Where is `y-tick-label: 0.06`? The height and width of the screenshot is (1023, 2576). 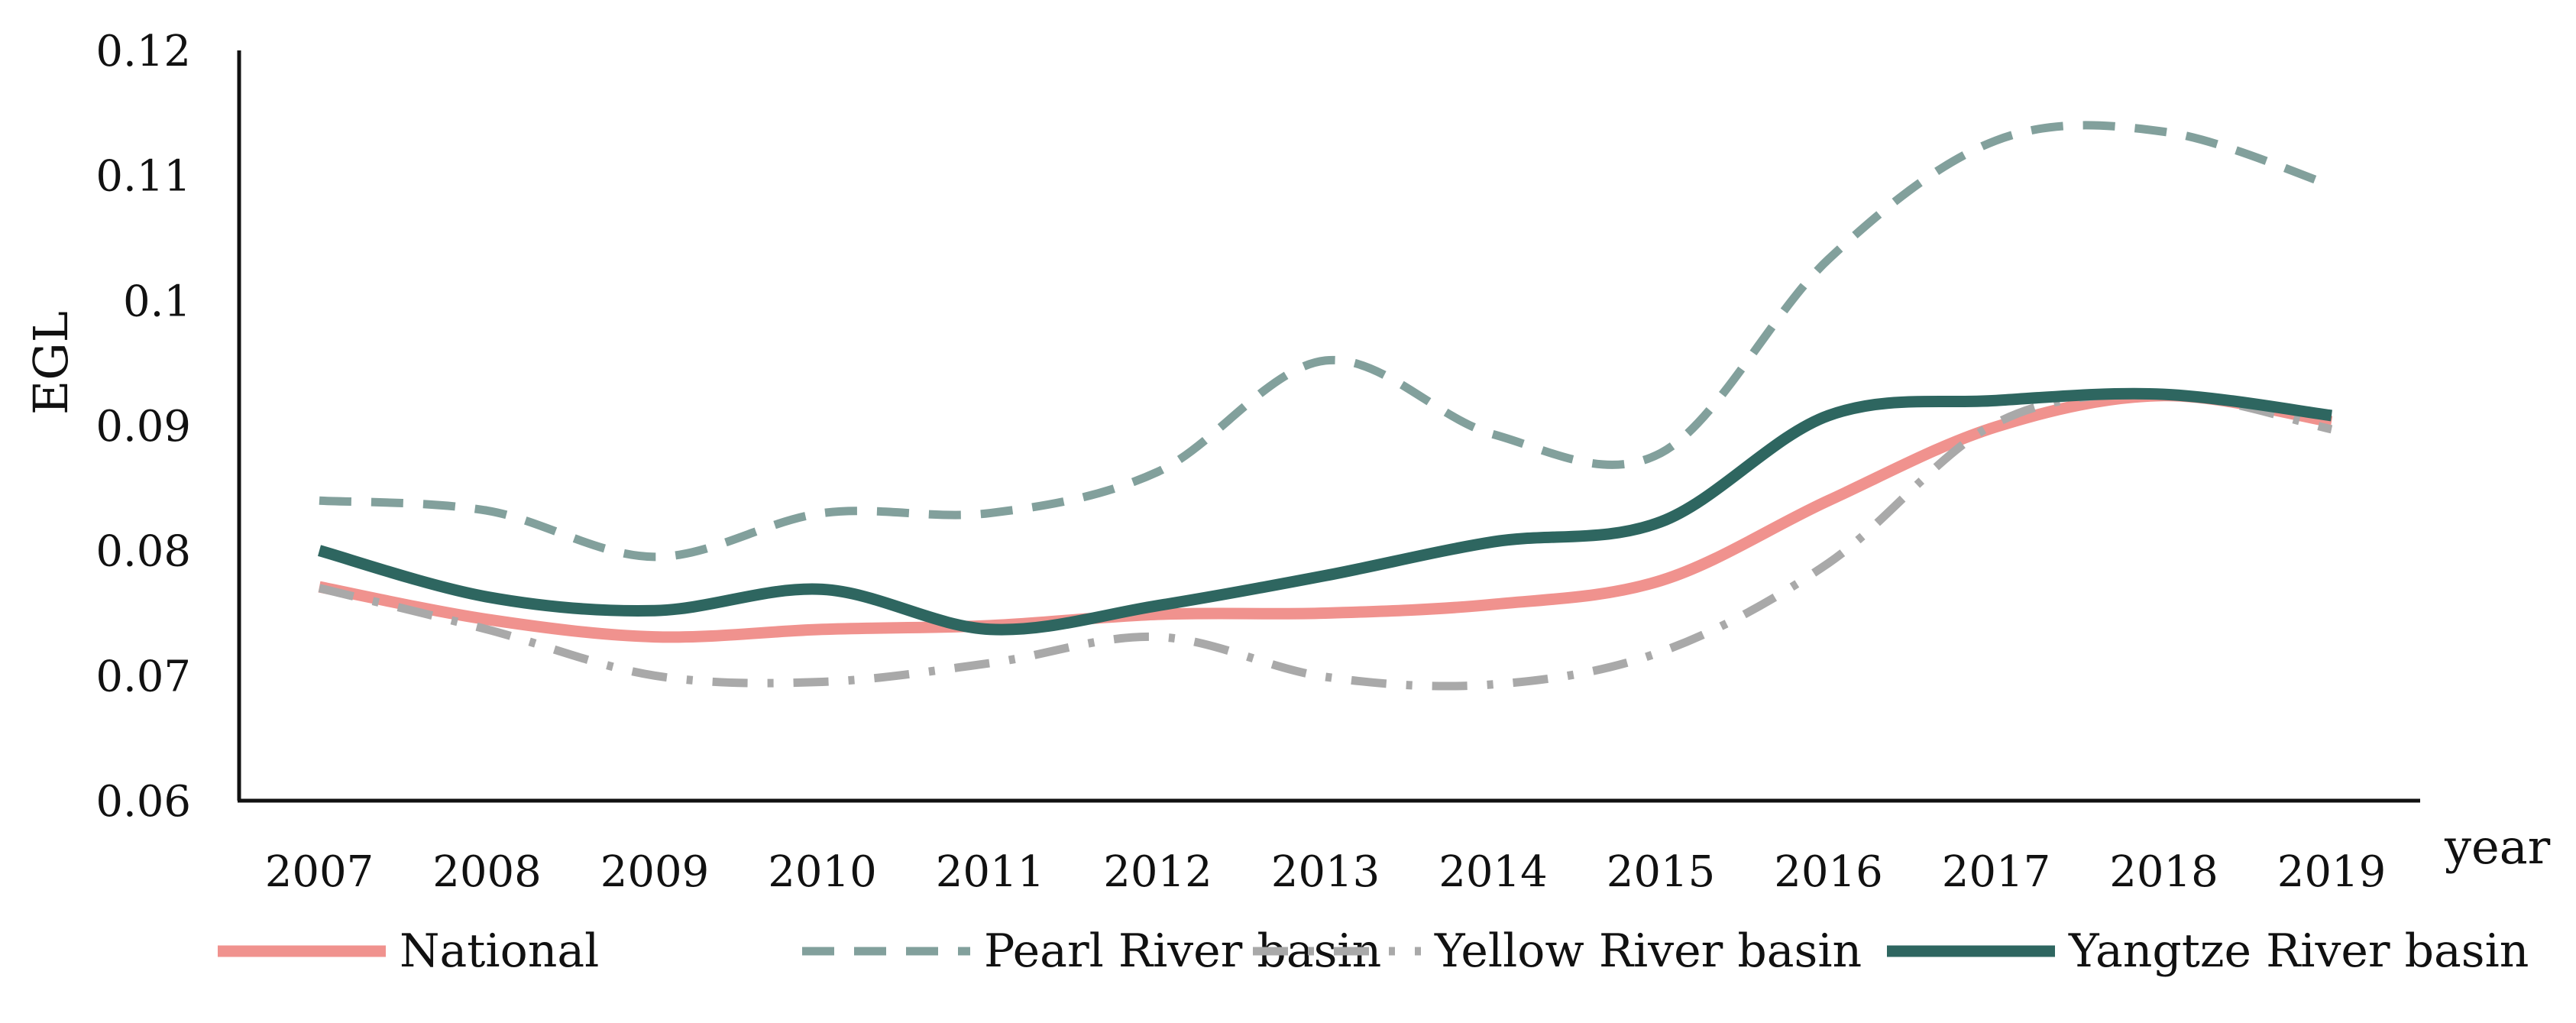
y-tick-label: 0.06 is located at coordinates (143, 802).